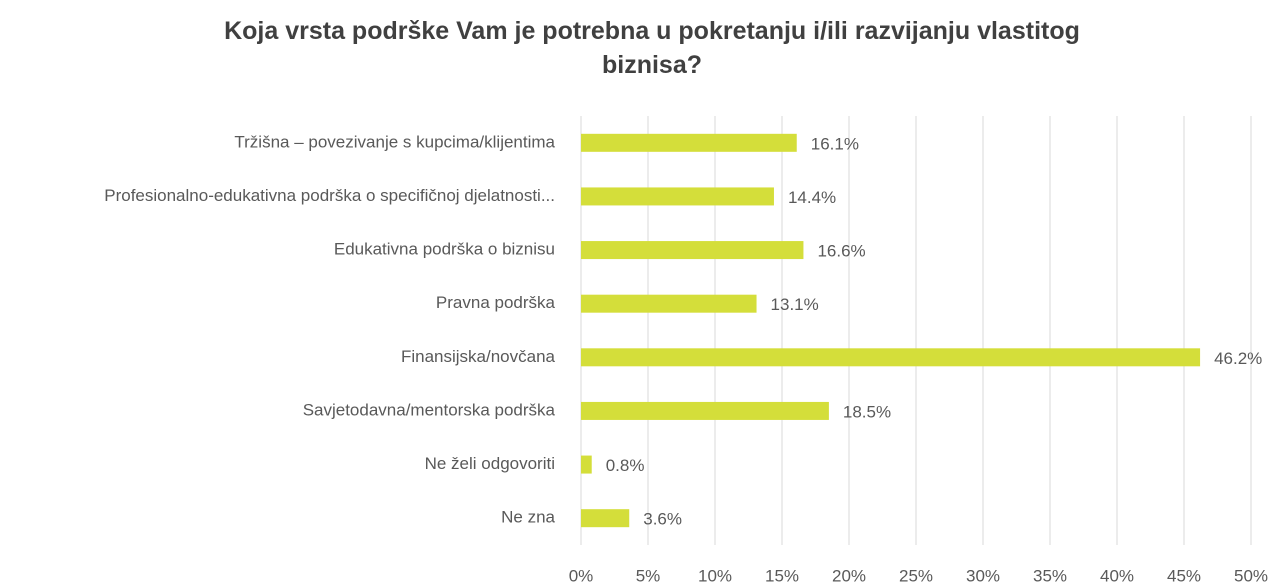 Image resolution: width=1274 pixels, height=585 pixels. I want to click on data-label: 46.2%, so click(1238, 358).